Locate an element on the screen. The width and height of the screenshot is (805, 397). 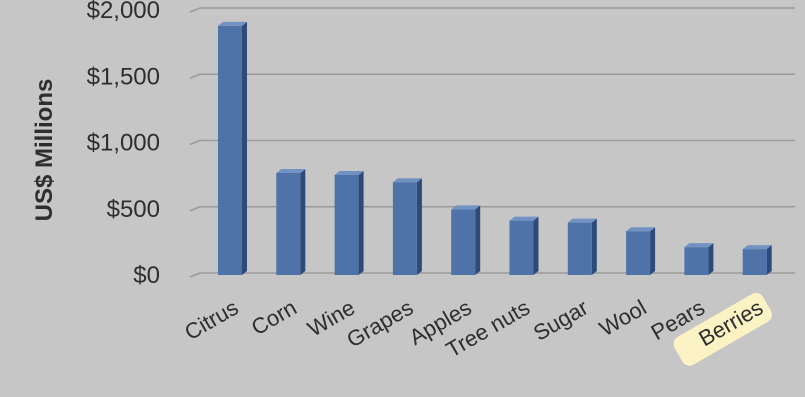
x-tick-label-group: Sugar is located at coordinates (560, 320).